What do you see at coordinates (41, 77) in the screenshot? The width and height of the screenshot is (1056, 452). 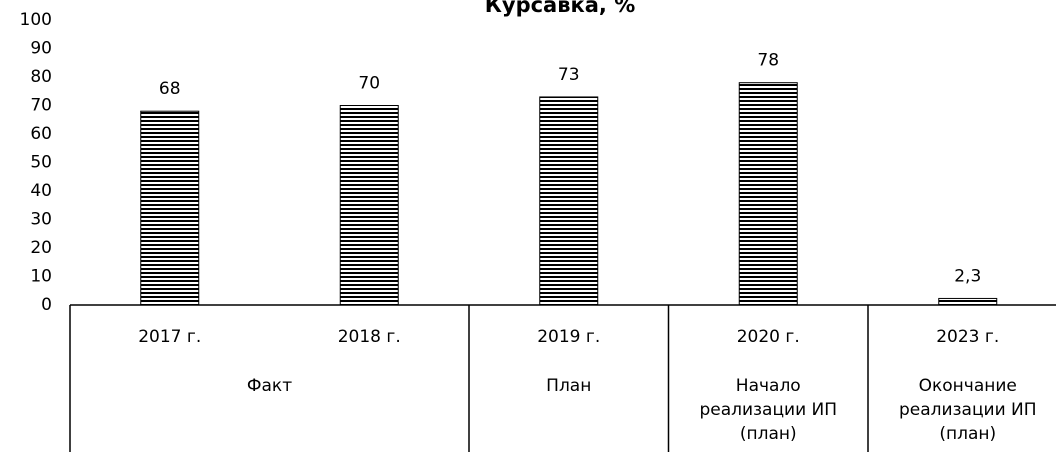 I see `y-tick-label: 80` at bounding box center [41, 77].